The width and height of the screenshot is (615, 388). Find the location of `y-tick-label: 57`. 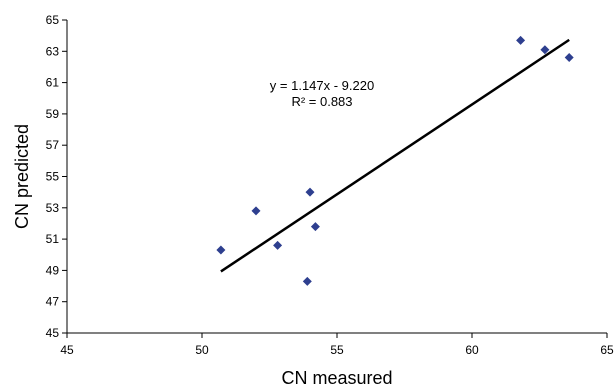

y-tick-label: 57 is located at coordinates (53, 145).